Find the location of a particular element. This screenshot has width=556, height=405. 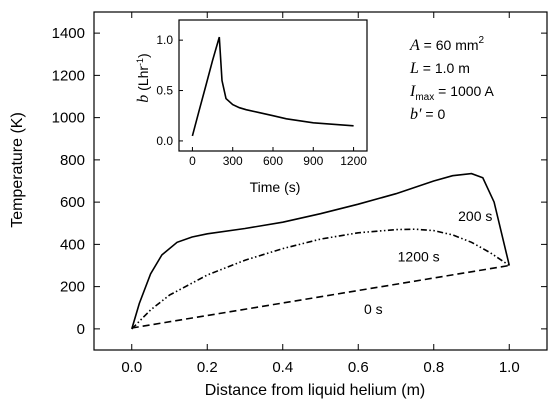

series-label: 1200 s is located at coordinates (419, 256).